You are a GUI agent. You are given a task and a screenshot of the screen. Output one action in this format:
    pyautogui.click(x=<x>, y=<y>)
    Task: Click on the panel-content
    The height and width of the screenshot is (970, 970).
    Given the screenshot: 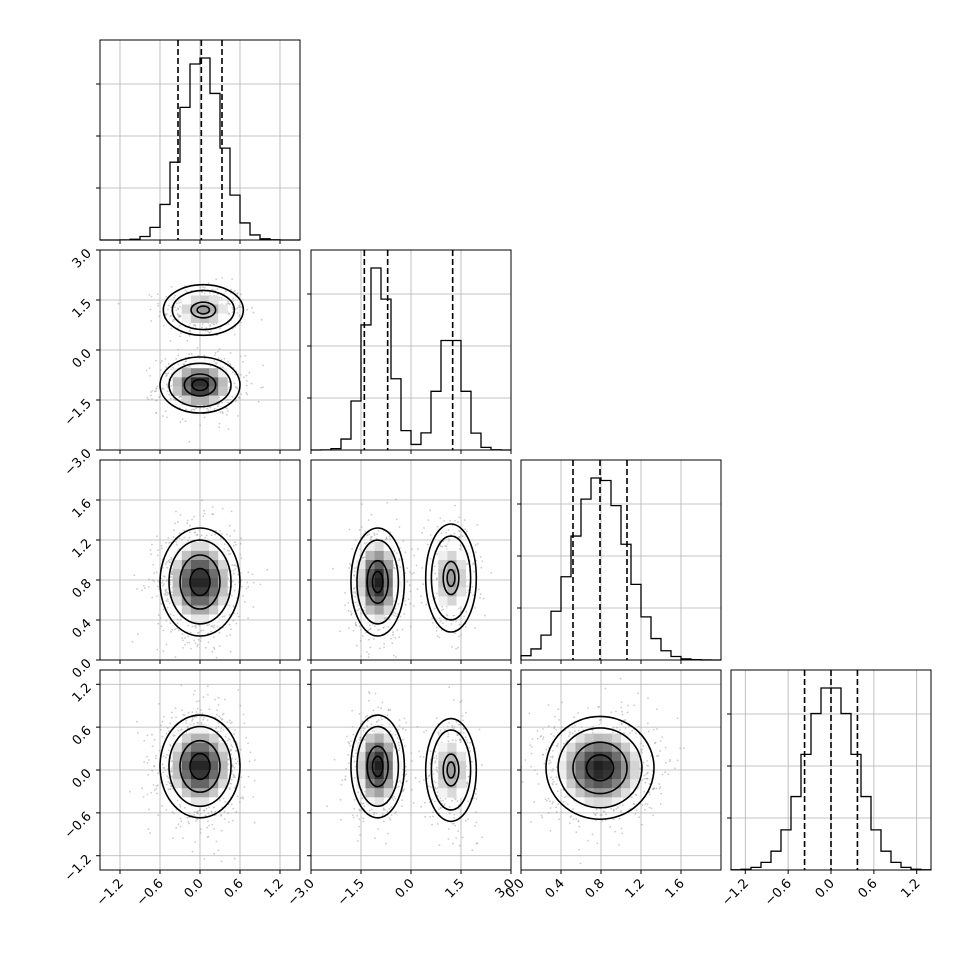 What is the action you would take?
    pyautogui.click(x=200, y=350)
    